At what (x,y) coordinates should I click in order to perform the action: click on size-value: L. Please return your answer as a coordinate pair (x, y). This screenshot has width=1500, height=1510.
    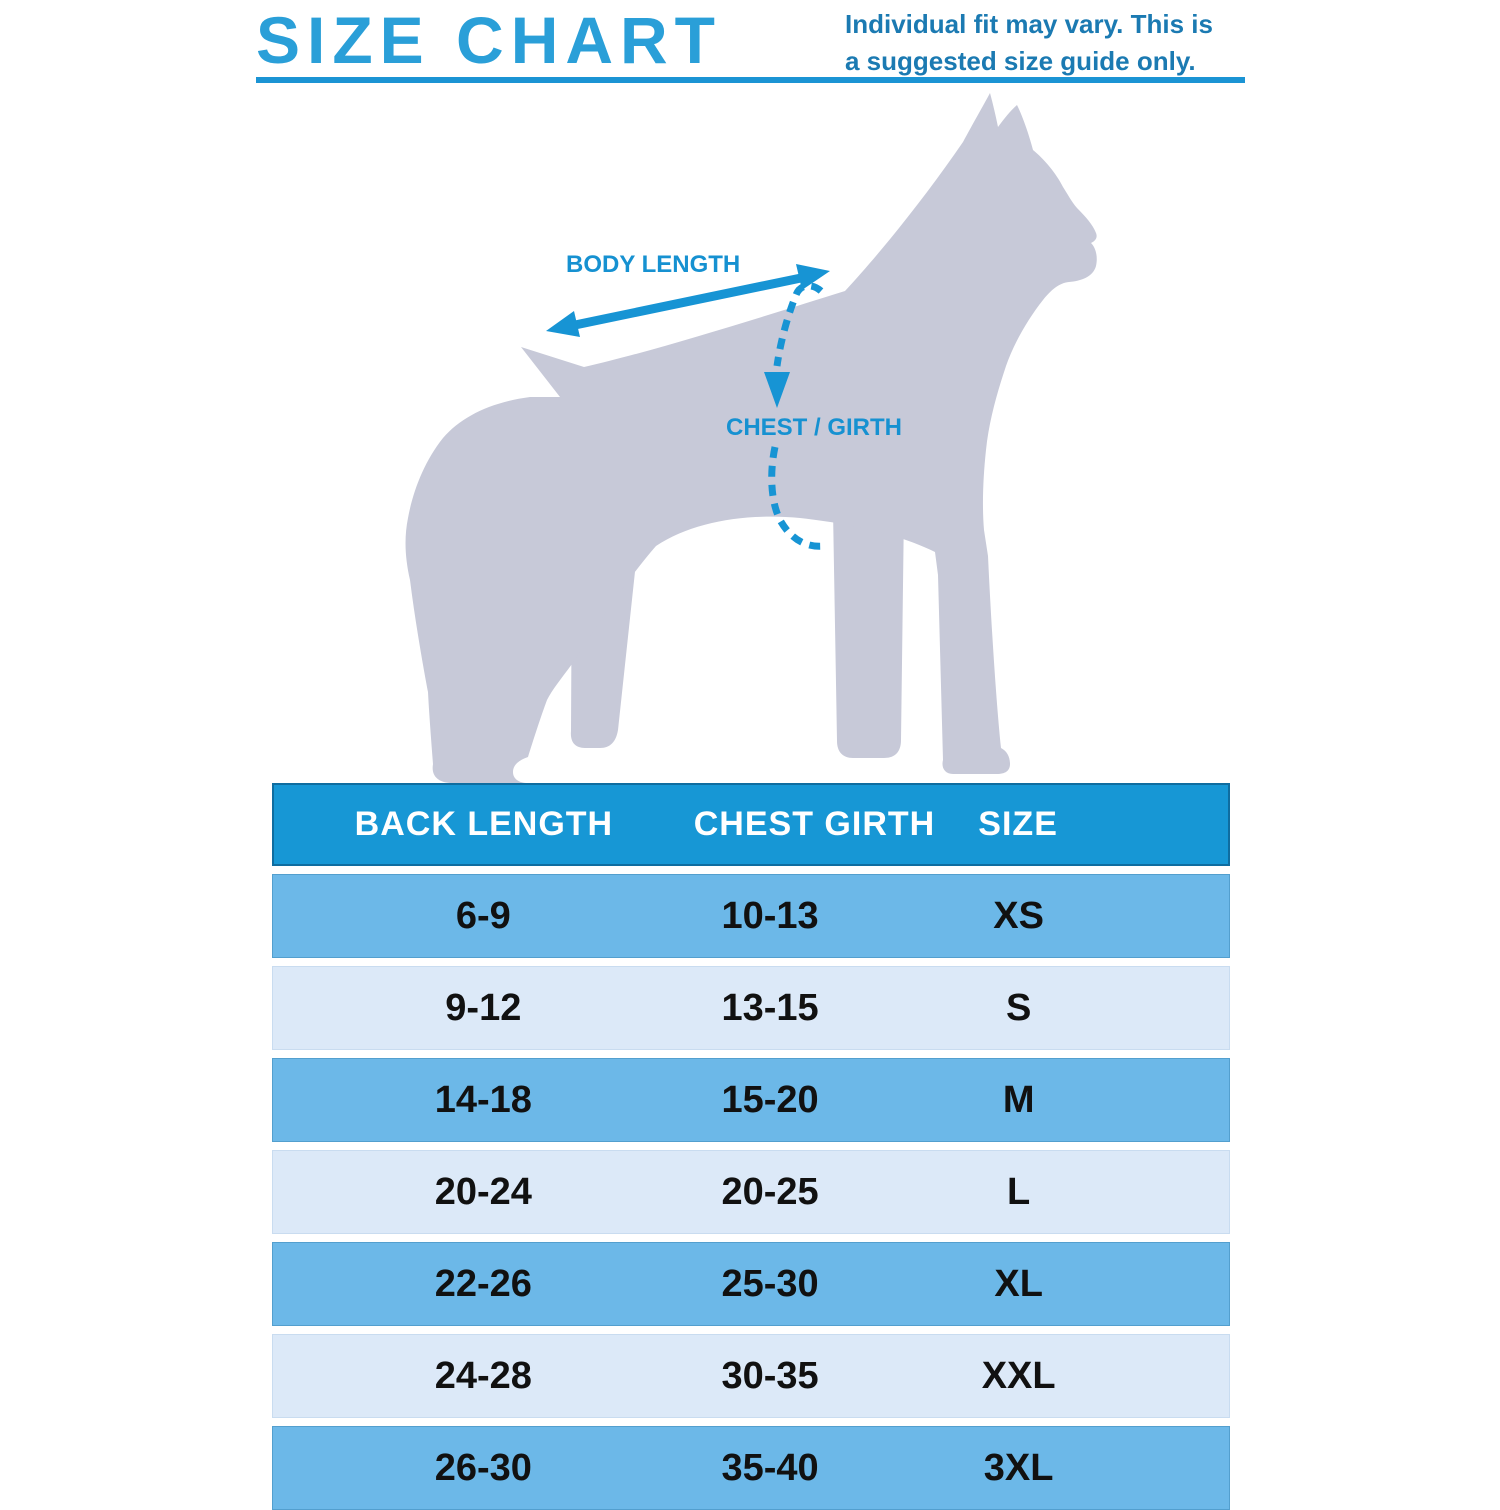
    Looking at the image, I should click on (1019, 1191).